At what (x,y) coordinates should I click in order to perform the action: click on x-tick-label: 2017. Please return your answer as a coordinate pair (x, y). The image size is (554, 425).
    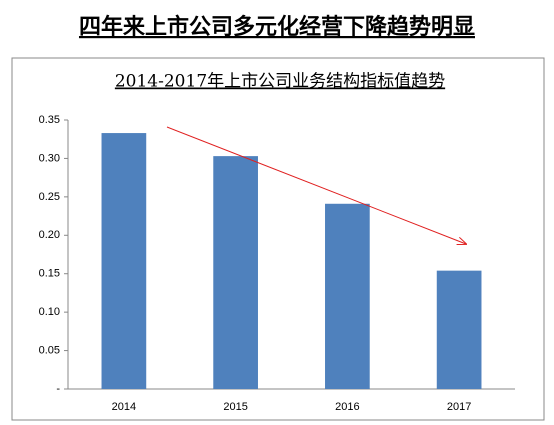
    Looking at the image, I should click on (459, 407).